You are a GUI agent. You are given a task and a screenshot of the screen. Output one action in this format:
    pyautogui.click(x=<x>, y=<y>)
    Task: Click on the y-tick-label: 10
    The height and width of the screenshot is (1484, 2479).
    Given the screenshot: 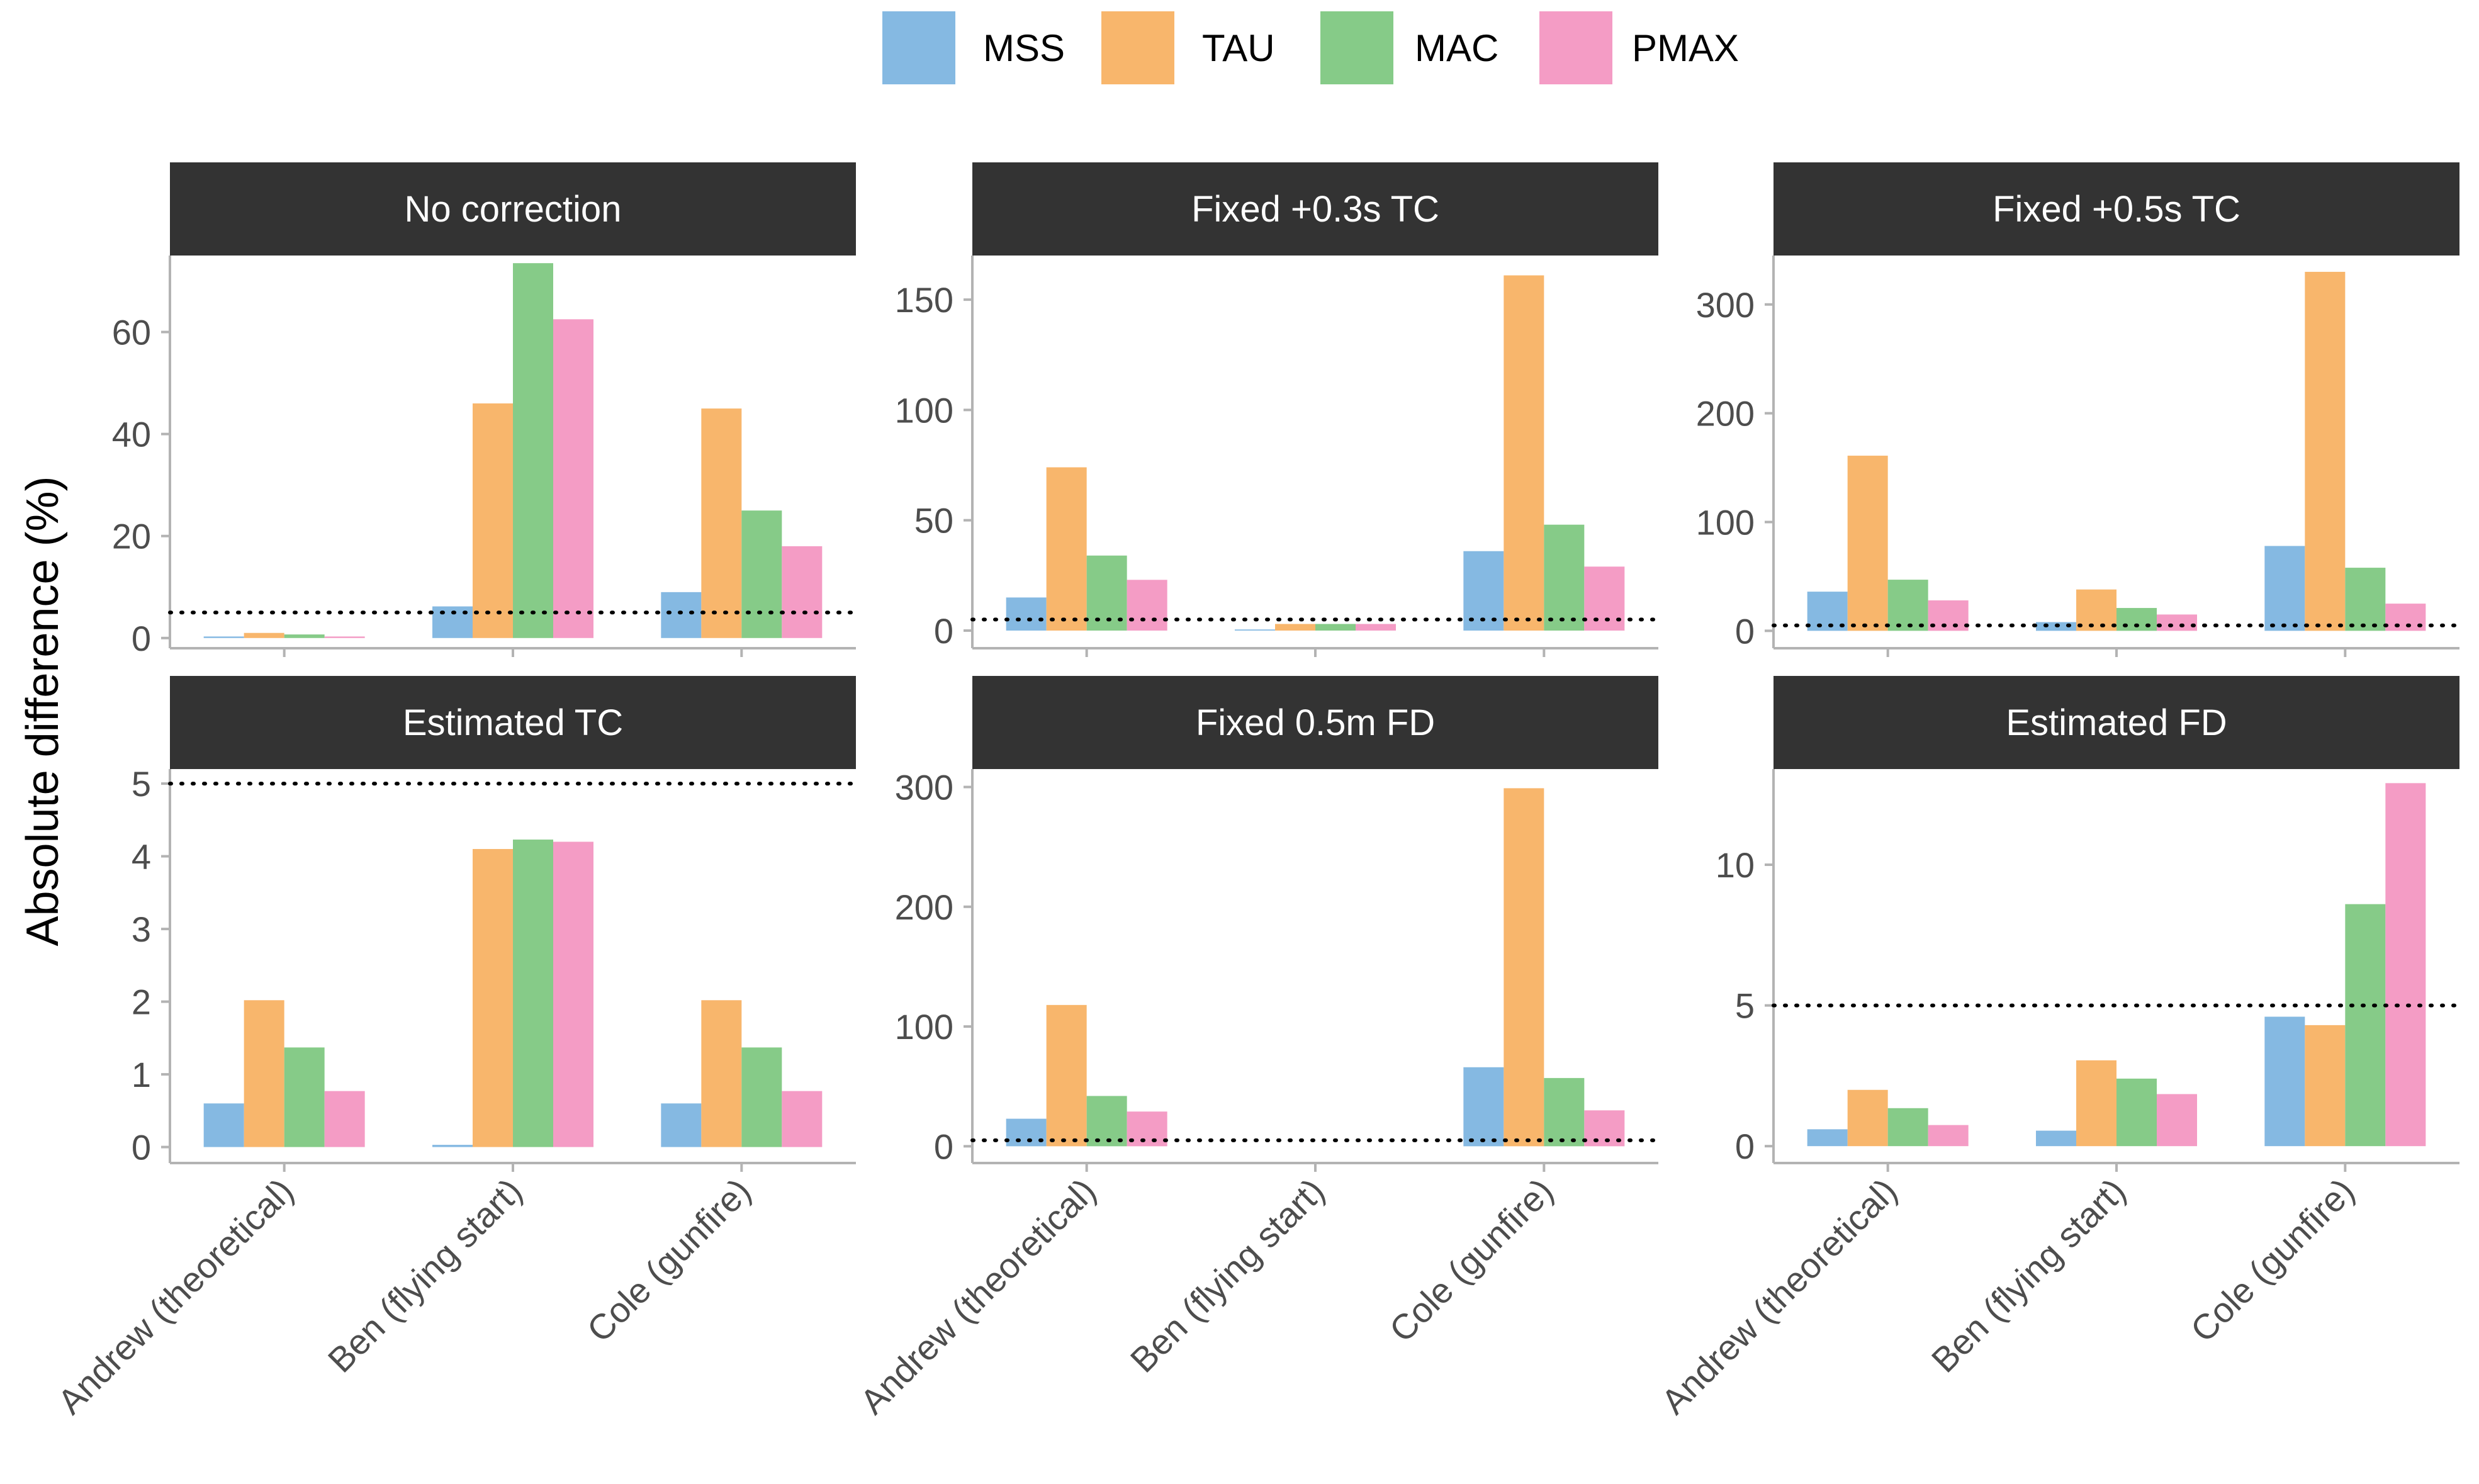 What is the action you would take?
    pyautogui.click(x=1736, y=865)
    